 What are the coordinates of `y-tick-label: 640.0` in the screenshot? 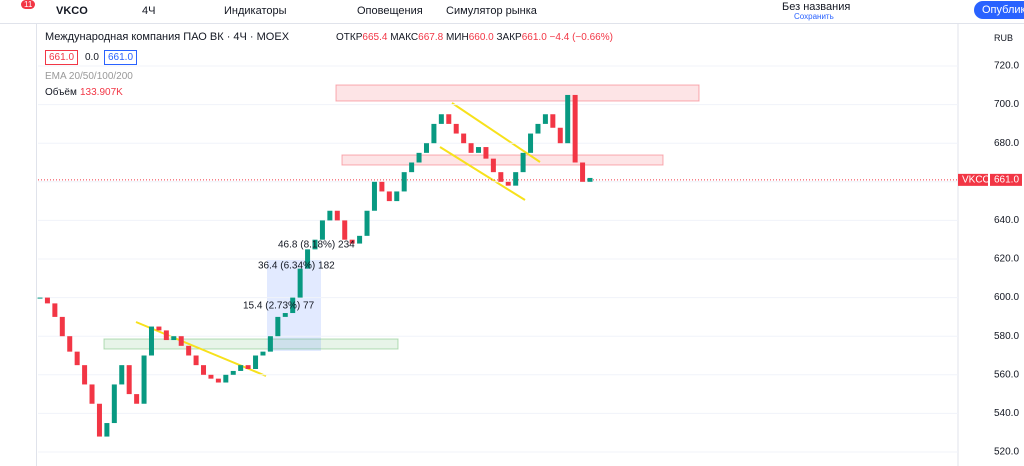 It's located at (1006, 220).